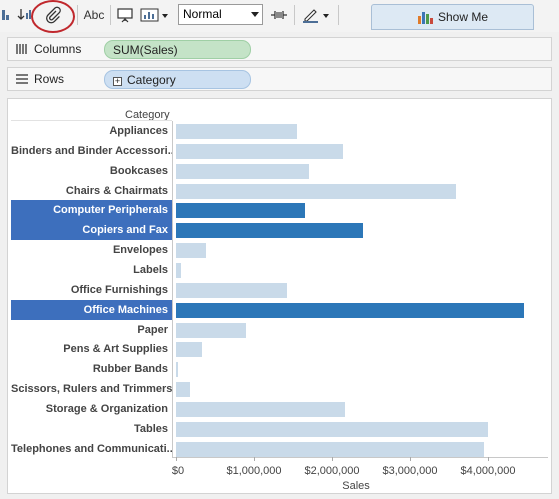 The width and height of the screenshot is (559, 499). I want to click on category-pill-label: Category, so click(151, 80).